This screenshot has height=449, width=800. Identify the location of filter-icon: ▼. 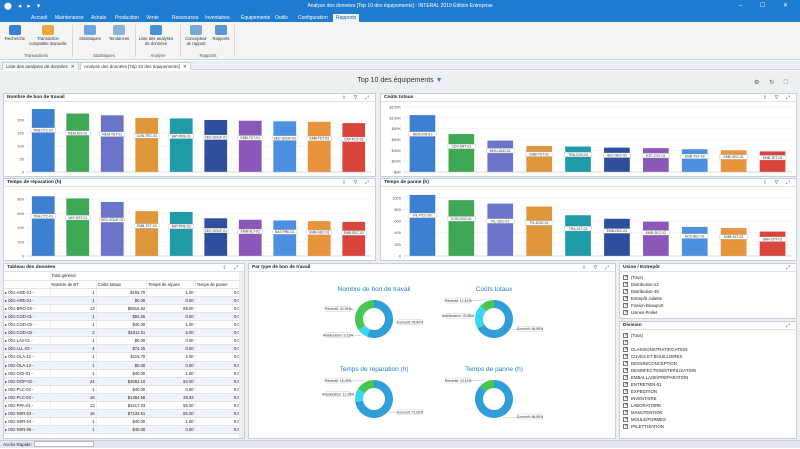
(439, 80).